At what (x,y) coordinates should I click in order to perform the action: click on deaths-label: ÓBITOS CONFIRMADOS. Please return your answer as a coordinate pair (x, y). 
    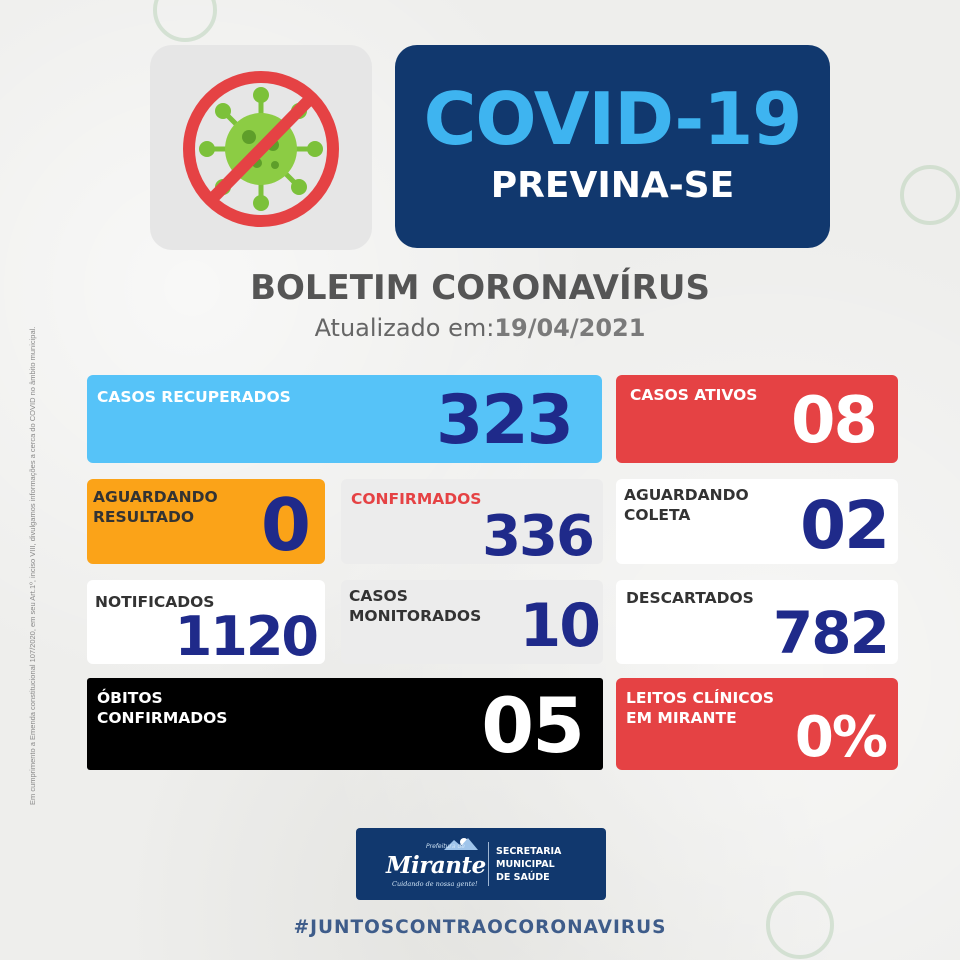
    Looking at the image, I should click on (162, 708).